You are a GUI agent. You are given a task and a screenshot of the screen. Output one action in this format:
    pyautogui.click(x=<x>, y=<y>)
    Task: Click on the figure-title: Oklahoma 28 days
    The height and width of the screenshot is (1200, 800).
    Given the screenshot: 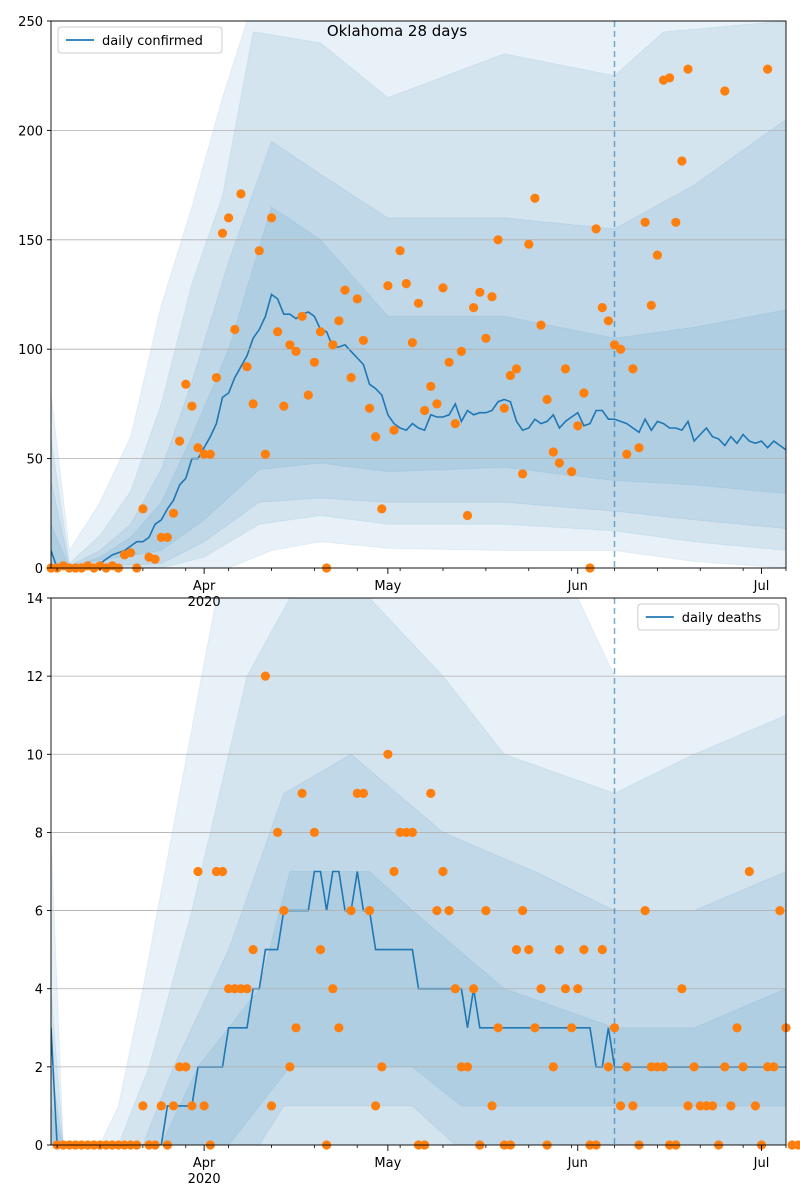 What is the action you would take?
    pyautogui.click(x=397, y=31)
    